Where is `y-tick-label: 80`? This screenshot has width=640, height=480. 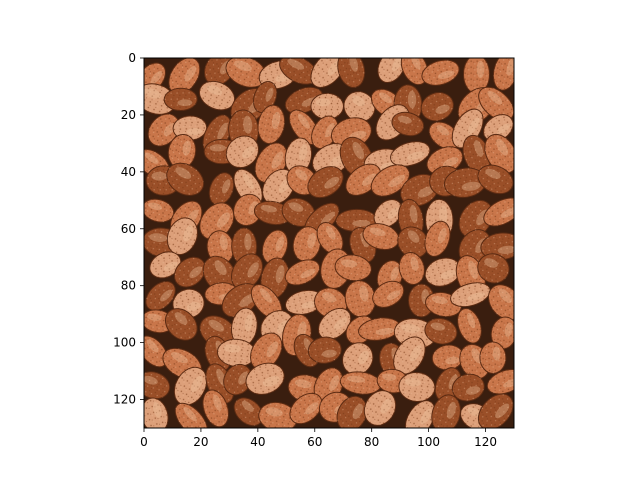 y-tick-label: 80 is located at coordinates (128, 286).